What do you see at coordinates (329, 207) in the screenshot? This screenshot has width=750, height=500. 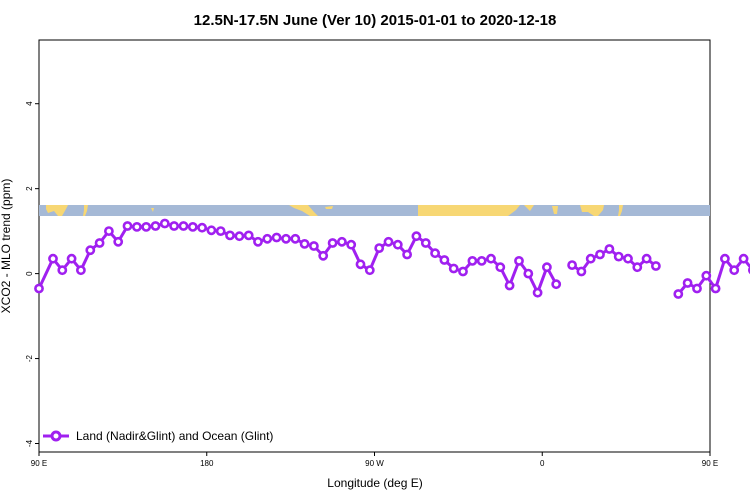 I see `land-mass-caribbean` at bounding box center [329, 207].